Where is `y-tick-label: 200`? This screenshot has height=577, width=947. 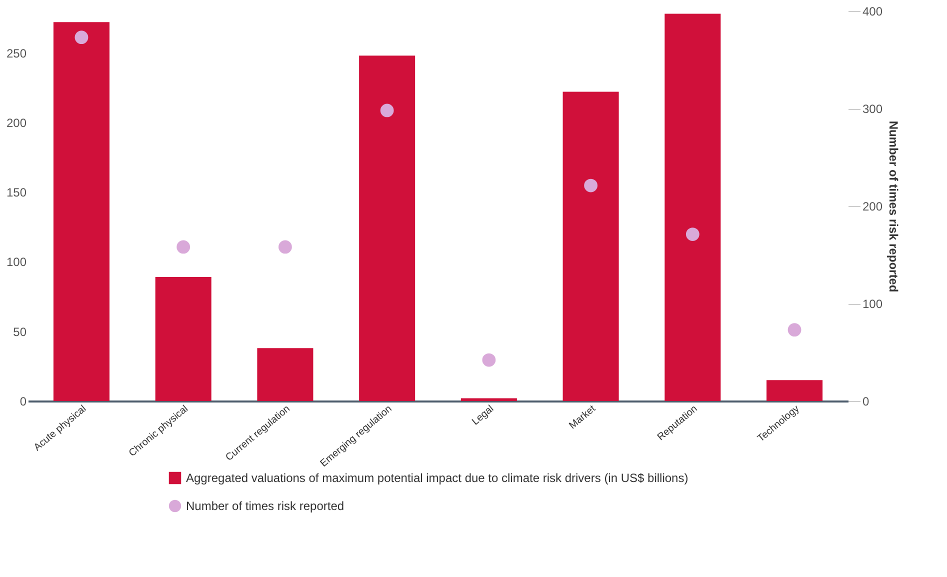 y-tick-label: 200 is located at coordinates (16, 123).